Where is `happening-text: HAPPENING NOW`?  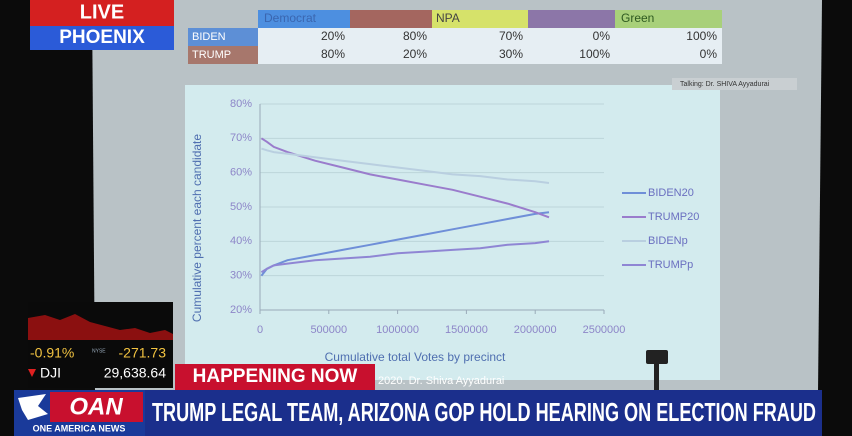
happening-text: HAPPENING NOW is located at coordinates (275, 376).